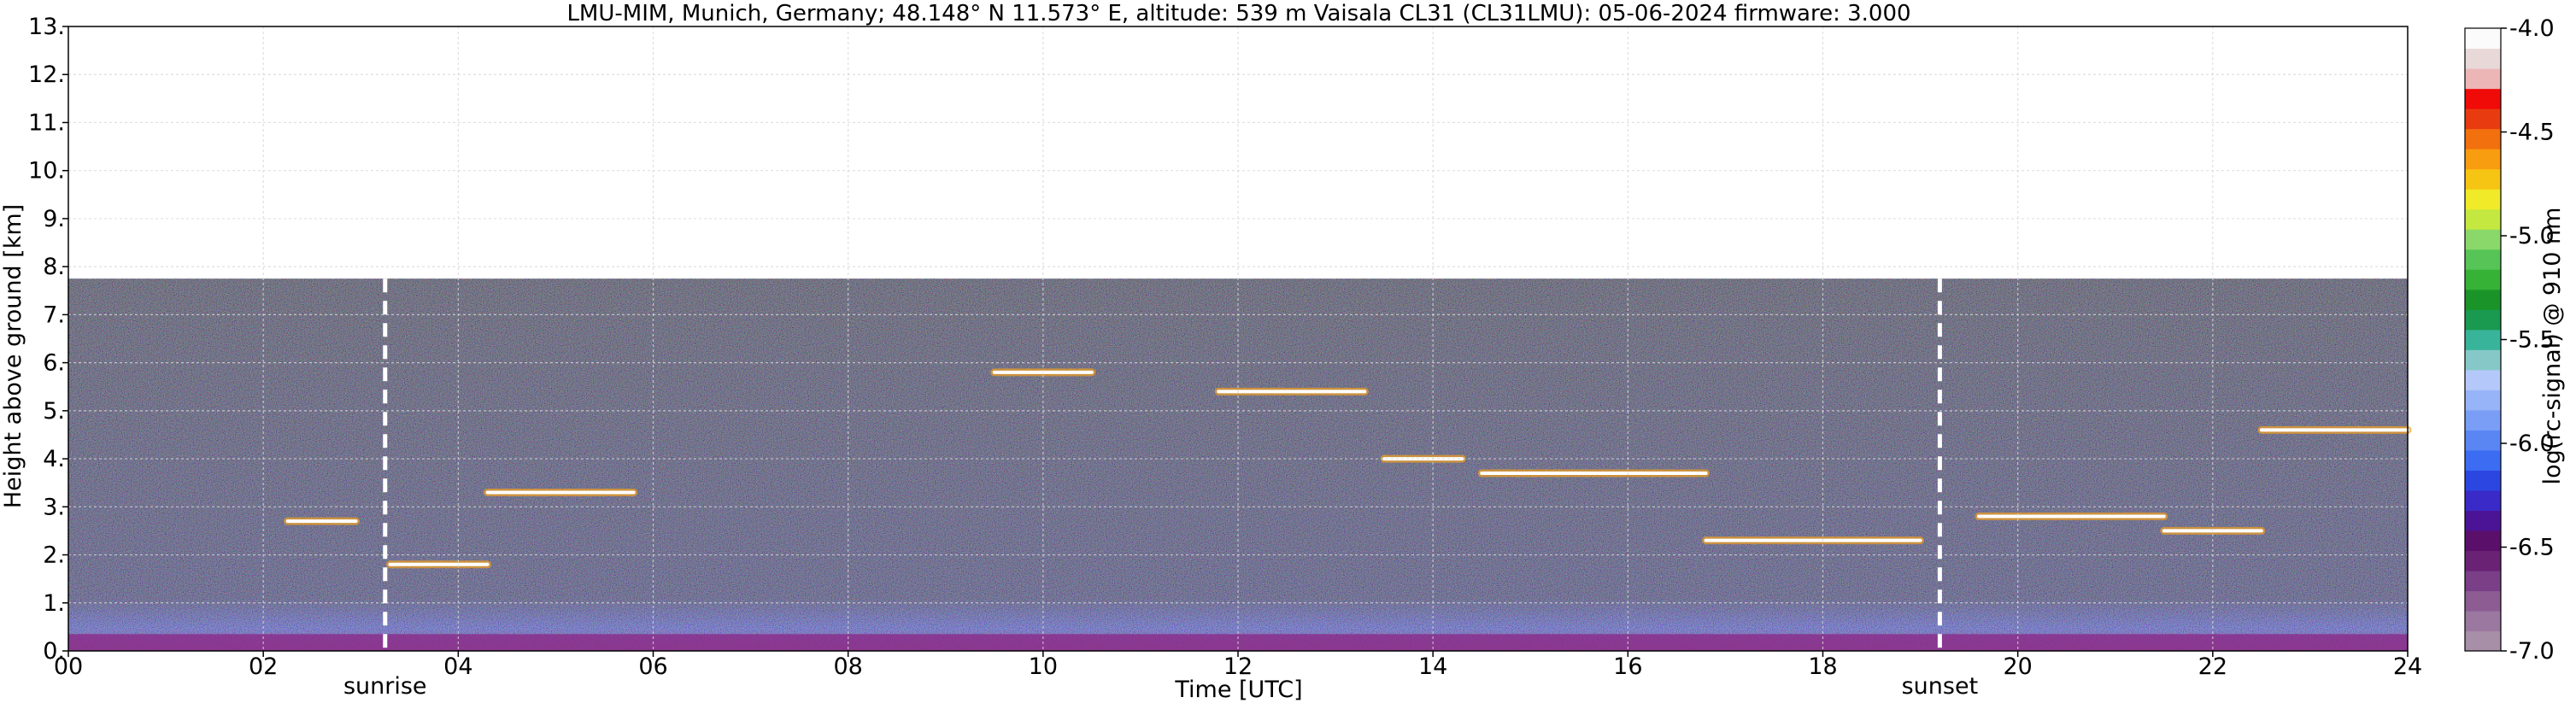  I want to click on x-tick-label: 02, so click(263, 666).